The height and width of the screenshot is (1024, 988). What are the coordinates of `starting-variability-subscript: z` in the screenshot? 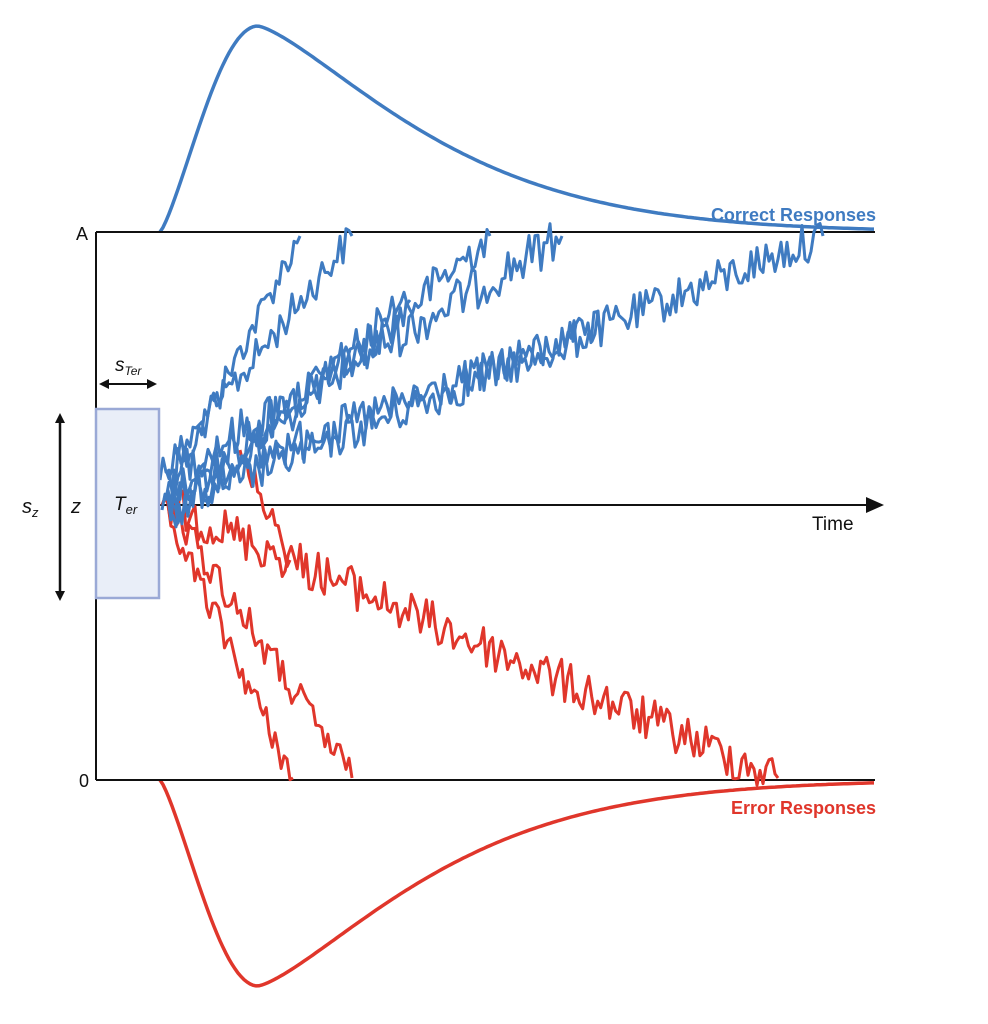 It's located at (35, 512).